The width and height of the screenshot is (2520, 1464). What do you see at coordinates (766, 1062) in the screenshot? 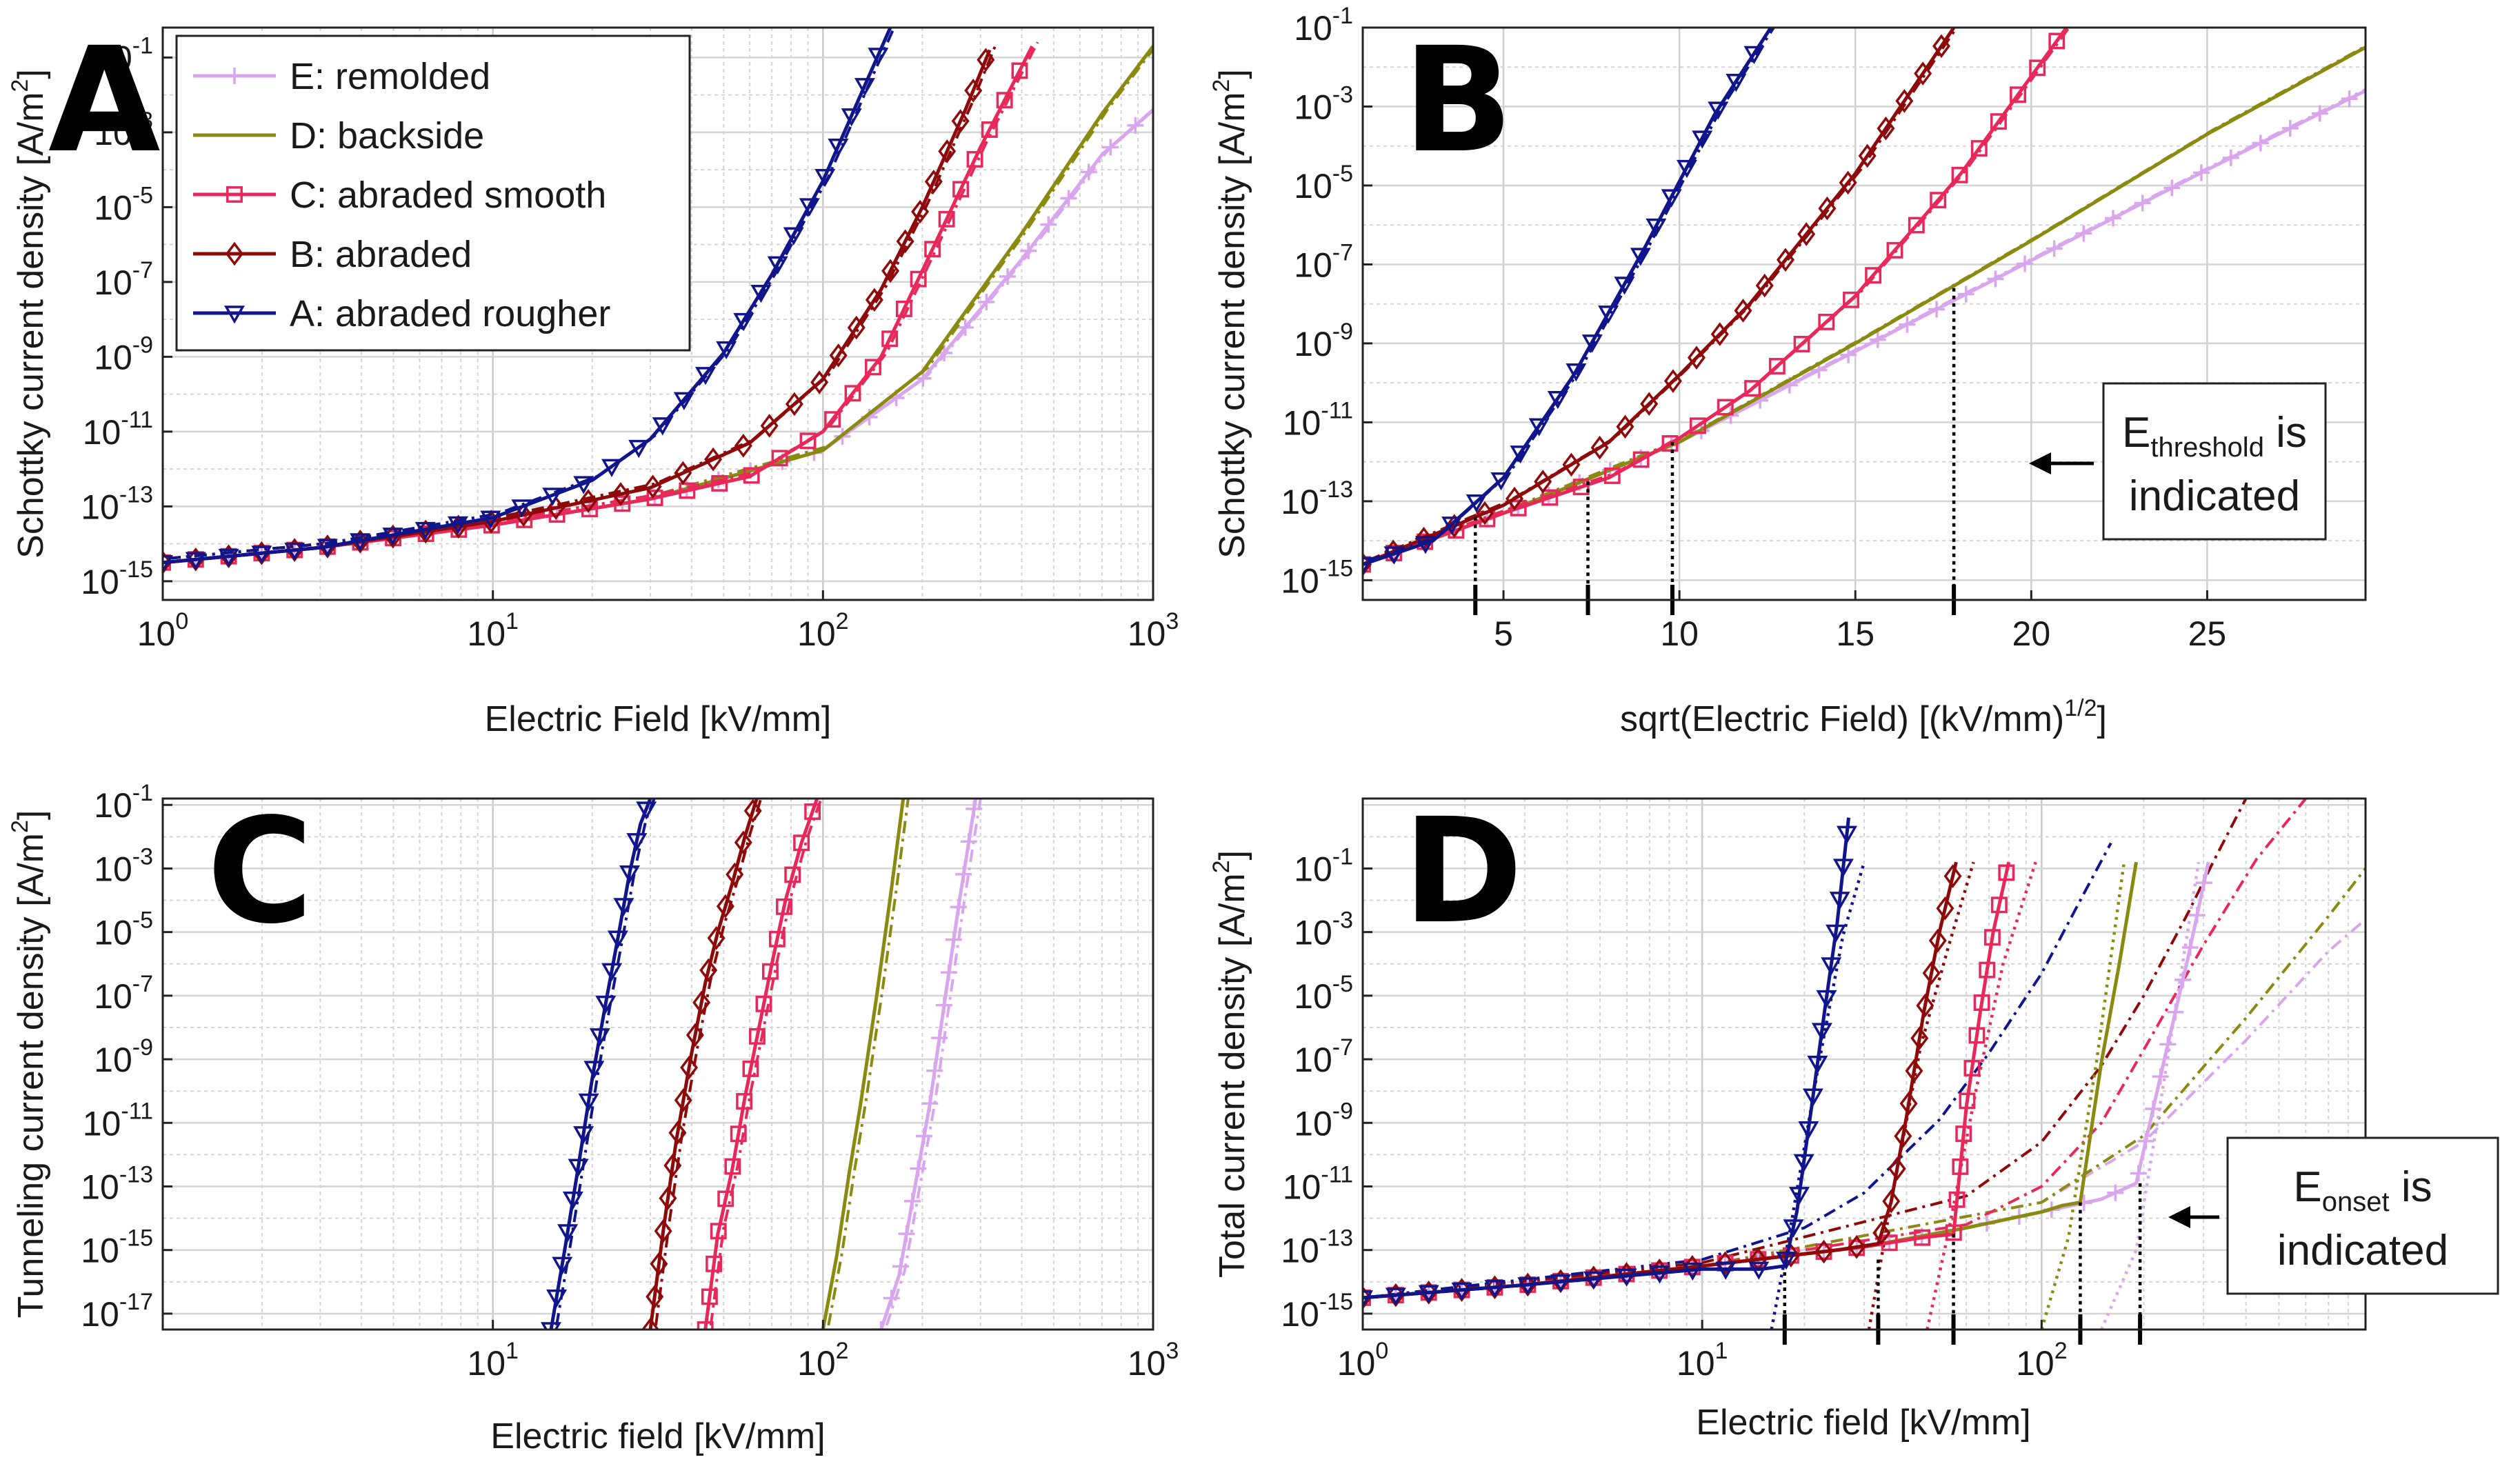
I see `panel-c-fit-c` at bounding box center [766, 1062].